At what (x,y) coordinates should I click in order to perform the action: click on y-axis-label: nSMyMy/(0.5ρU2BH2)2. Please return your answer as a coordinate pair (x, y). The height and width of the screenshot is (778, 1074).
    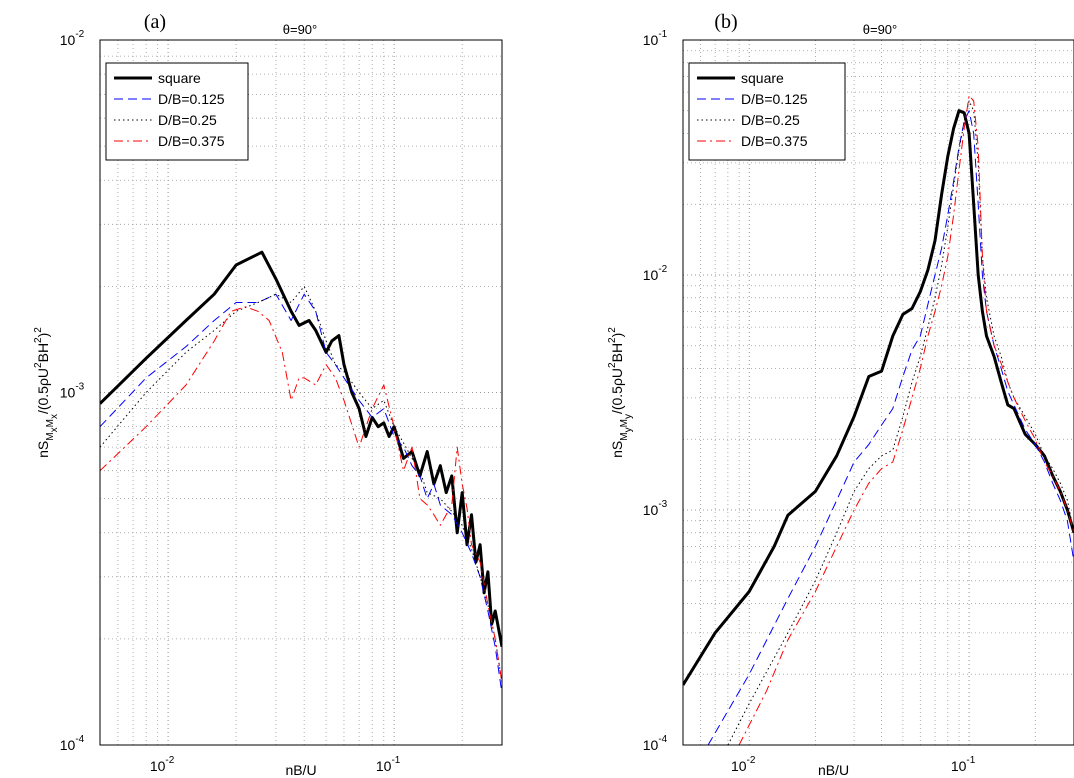
    Looking at the image, I should click on (620, 392).